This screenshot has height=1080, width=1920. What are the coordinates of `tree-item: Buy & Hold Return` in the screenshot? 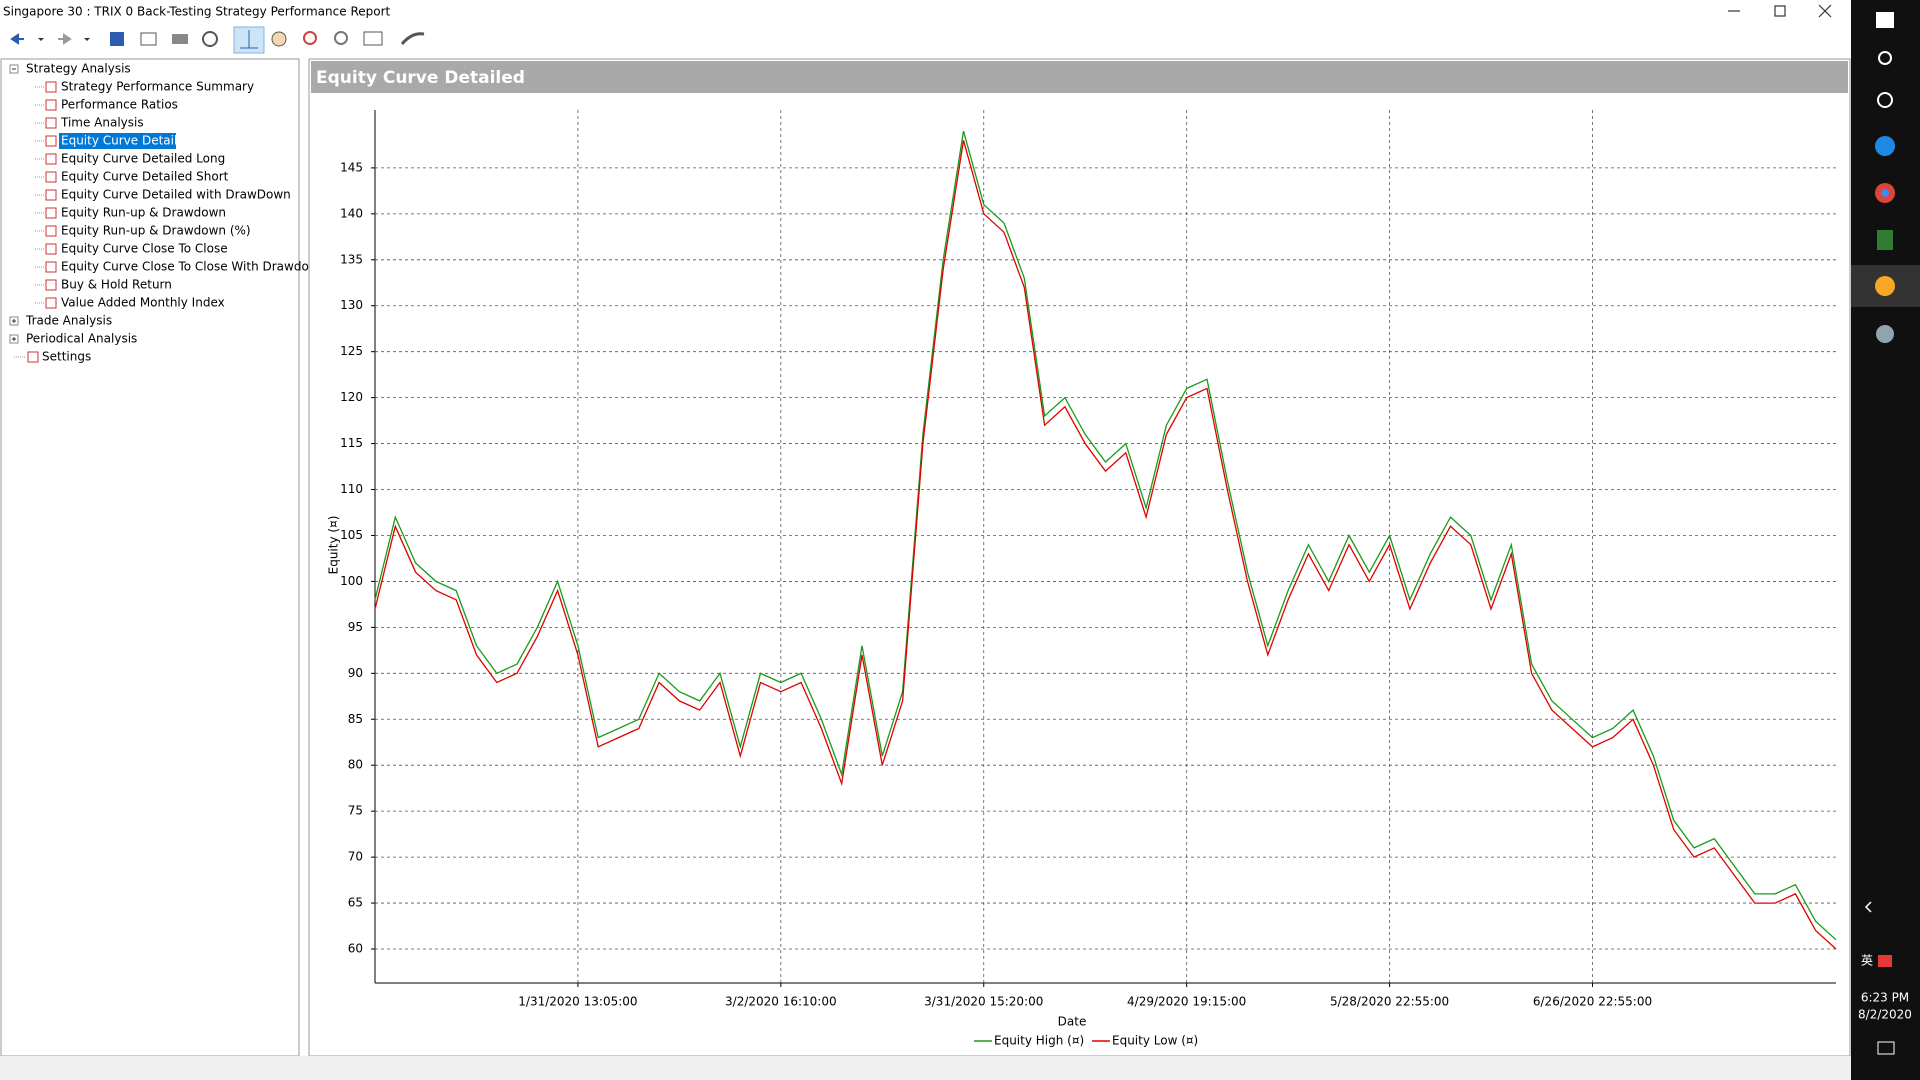 It's located at (116, 285).